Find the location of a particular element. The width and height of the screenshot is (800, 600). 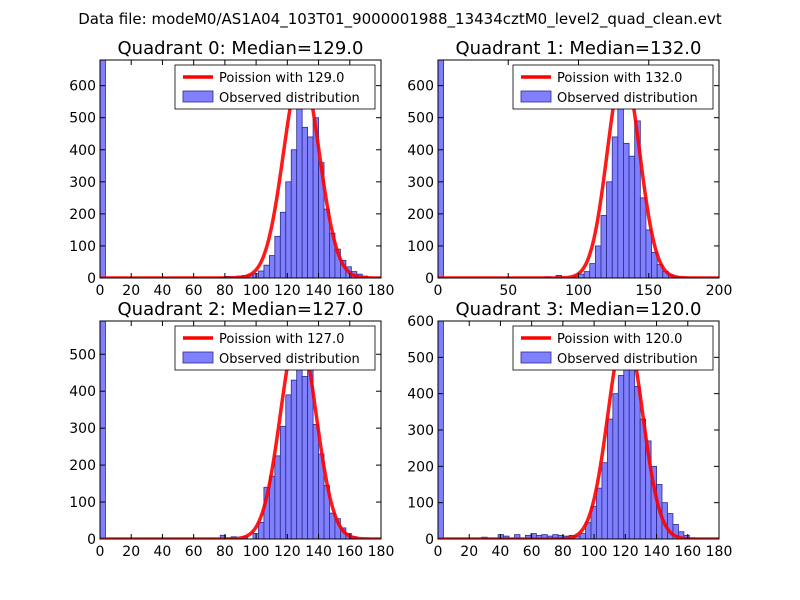

legend-label-fit: Poission with 129.0 is located at coordinates (281, 78).